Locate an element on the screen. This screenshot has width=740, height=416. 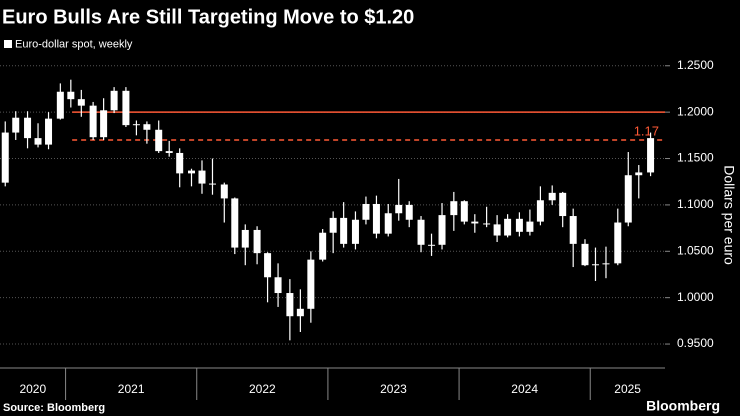
x-tick-label: 2022 is located at coordinates (262, 389).